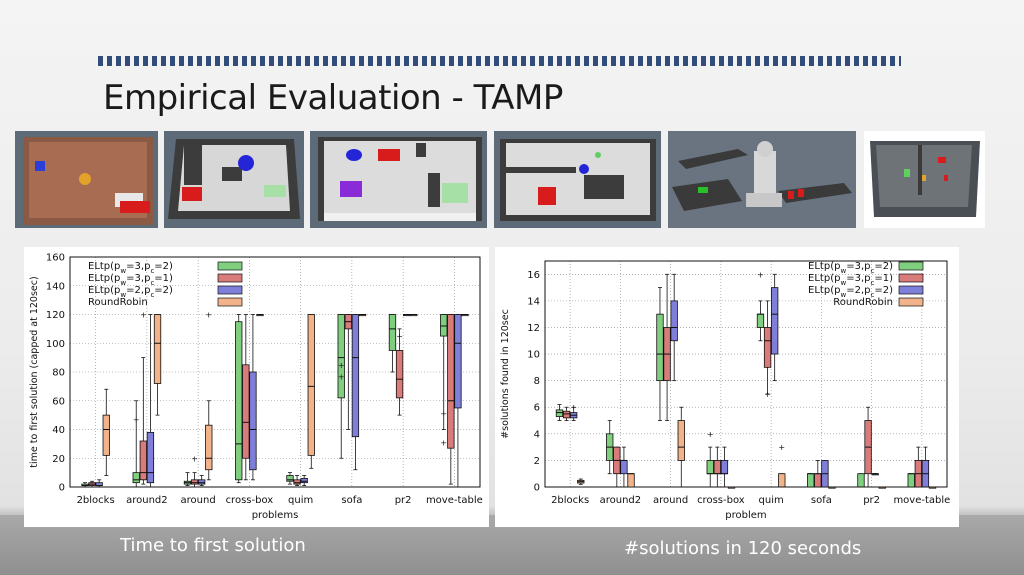  What do you see at coordinates (55, 286) in the screenshot?
I see `y-tick-label: 140` at bounding box center [55, 286].